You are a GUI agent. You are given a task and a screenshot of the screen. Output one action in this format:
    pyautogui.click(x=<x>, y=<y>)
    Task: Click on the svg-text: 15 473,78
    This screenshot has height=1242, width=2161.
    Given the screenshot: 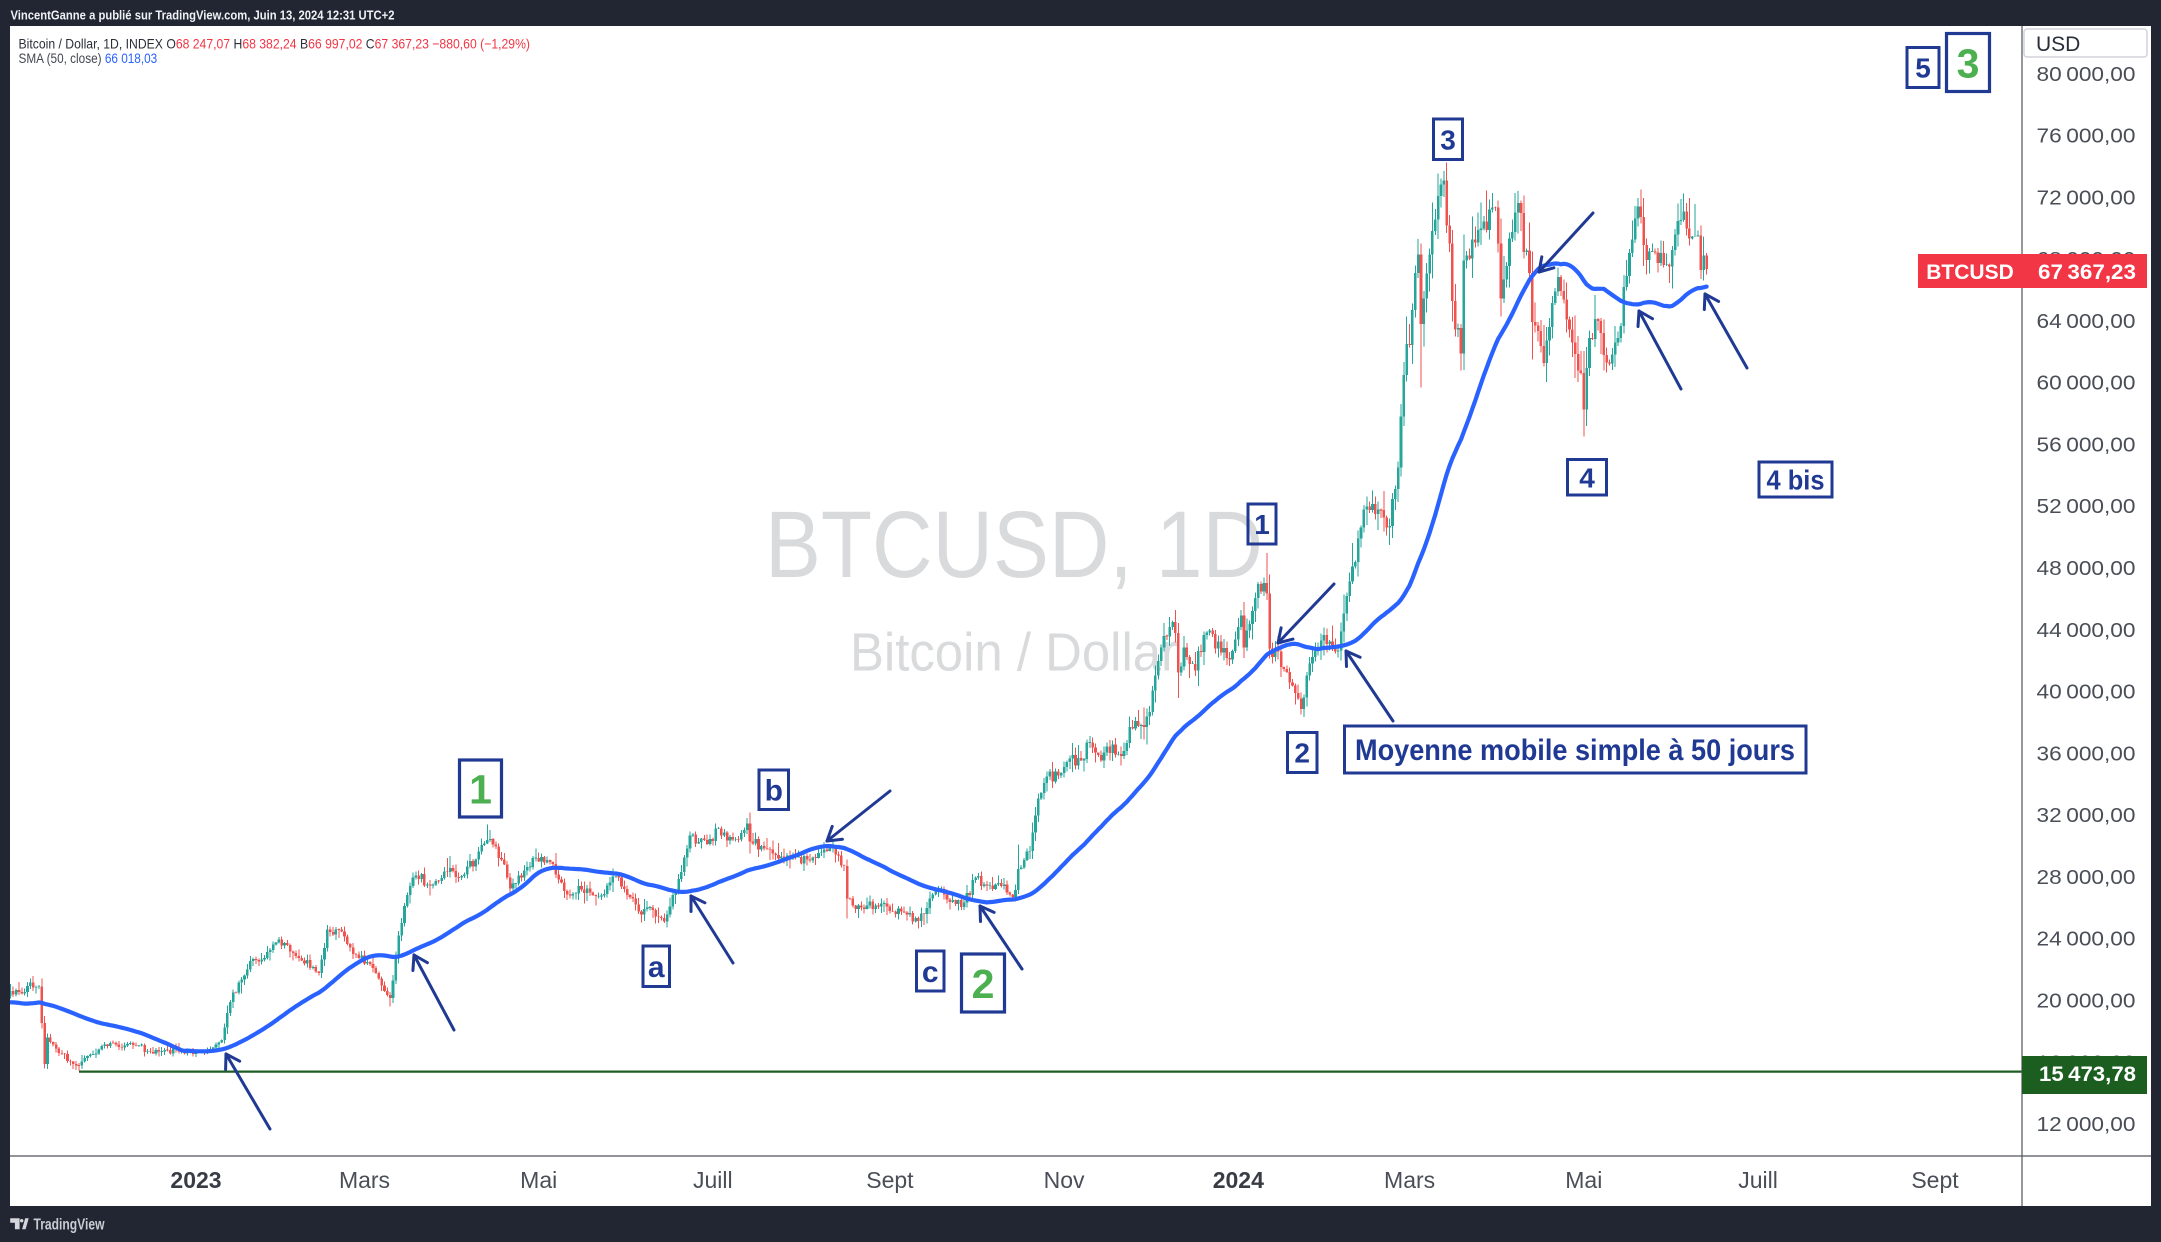 What is the action you would take?
    pyautogui.click(x=2087, y=1074)
    